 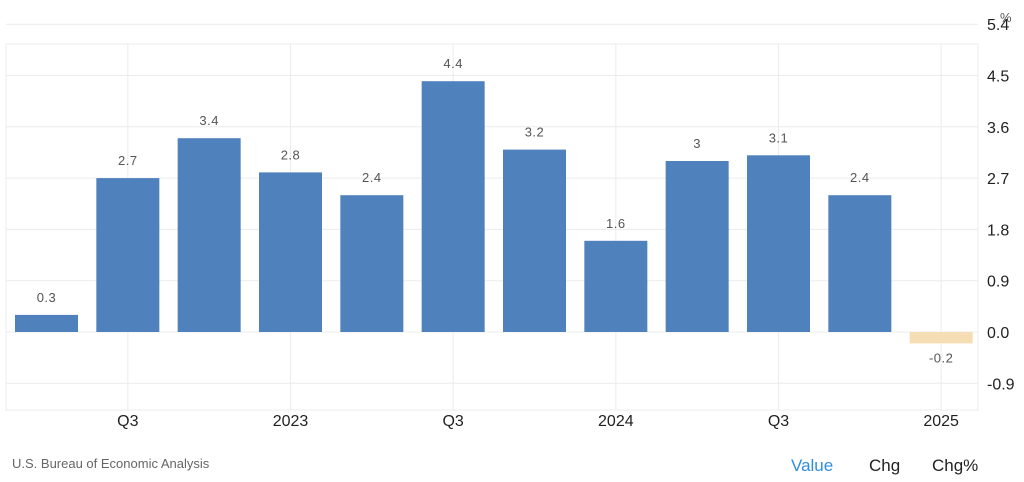 What do you see at coordinates (535, 132) in the screenshot?
I see `data-label: 3.2` at bounding box center [535, 132].